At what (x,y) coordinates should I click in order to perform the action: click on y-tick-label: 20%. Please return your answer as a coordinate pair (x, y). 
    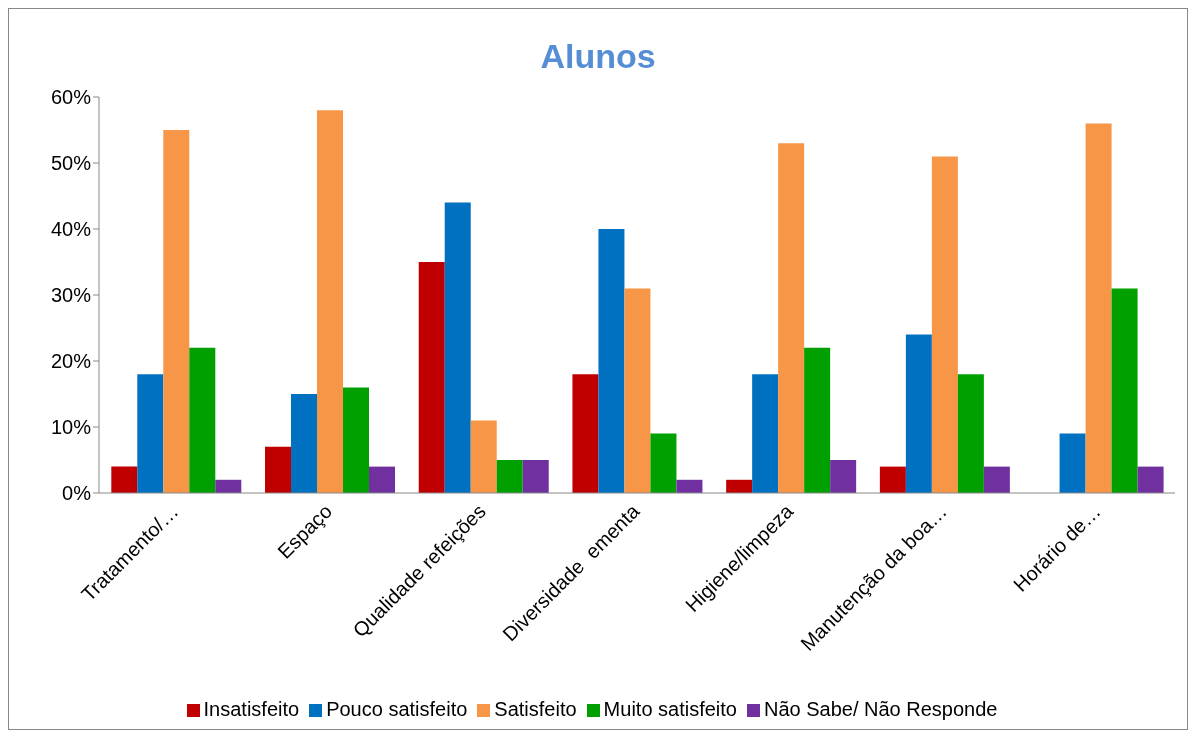
    Looking at the image, I should click on (71, 361).